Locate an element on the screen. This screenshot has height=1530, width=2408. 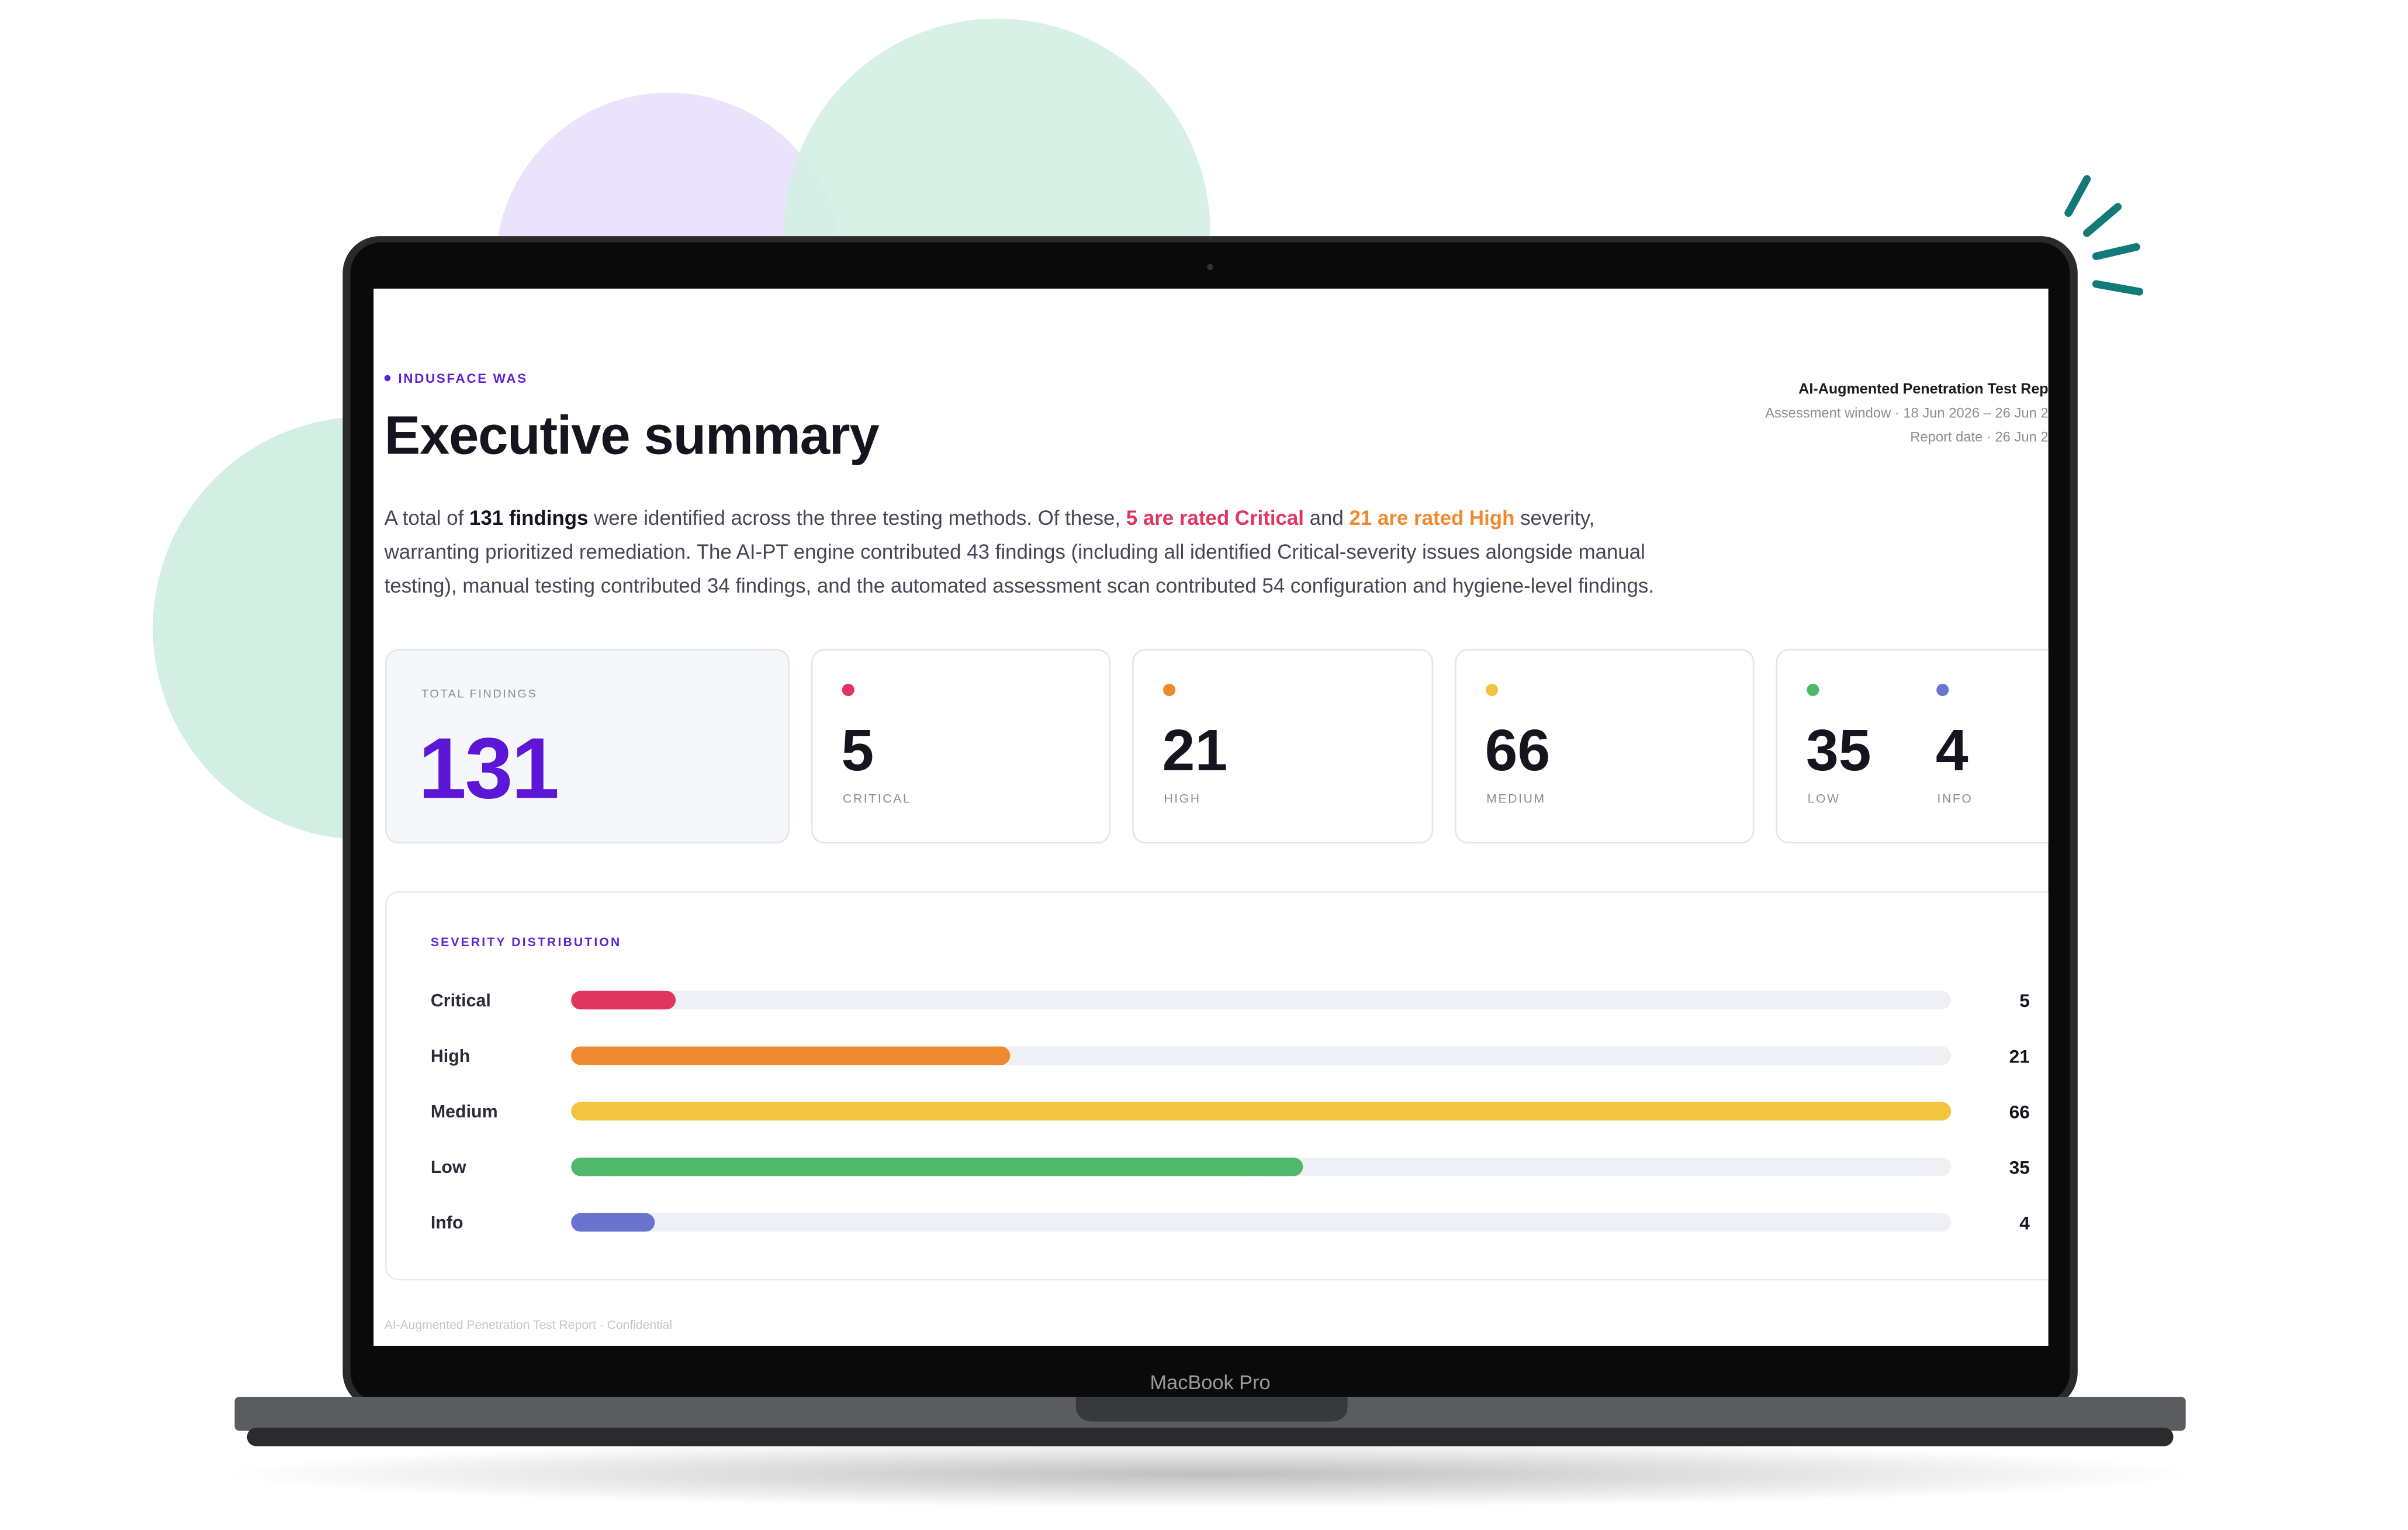
category-label: Medium is located at coordinates (464, 1111).